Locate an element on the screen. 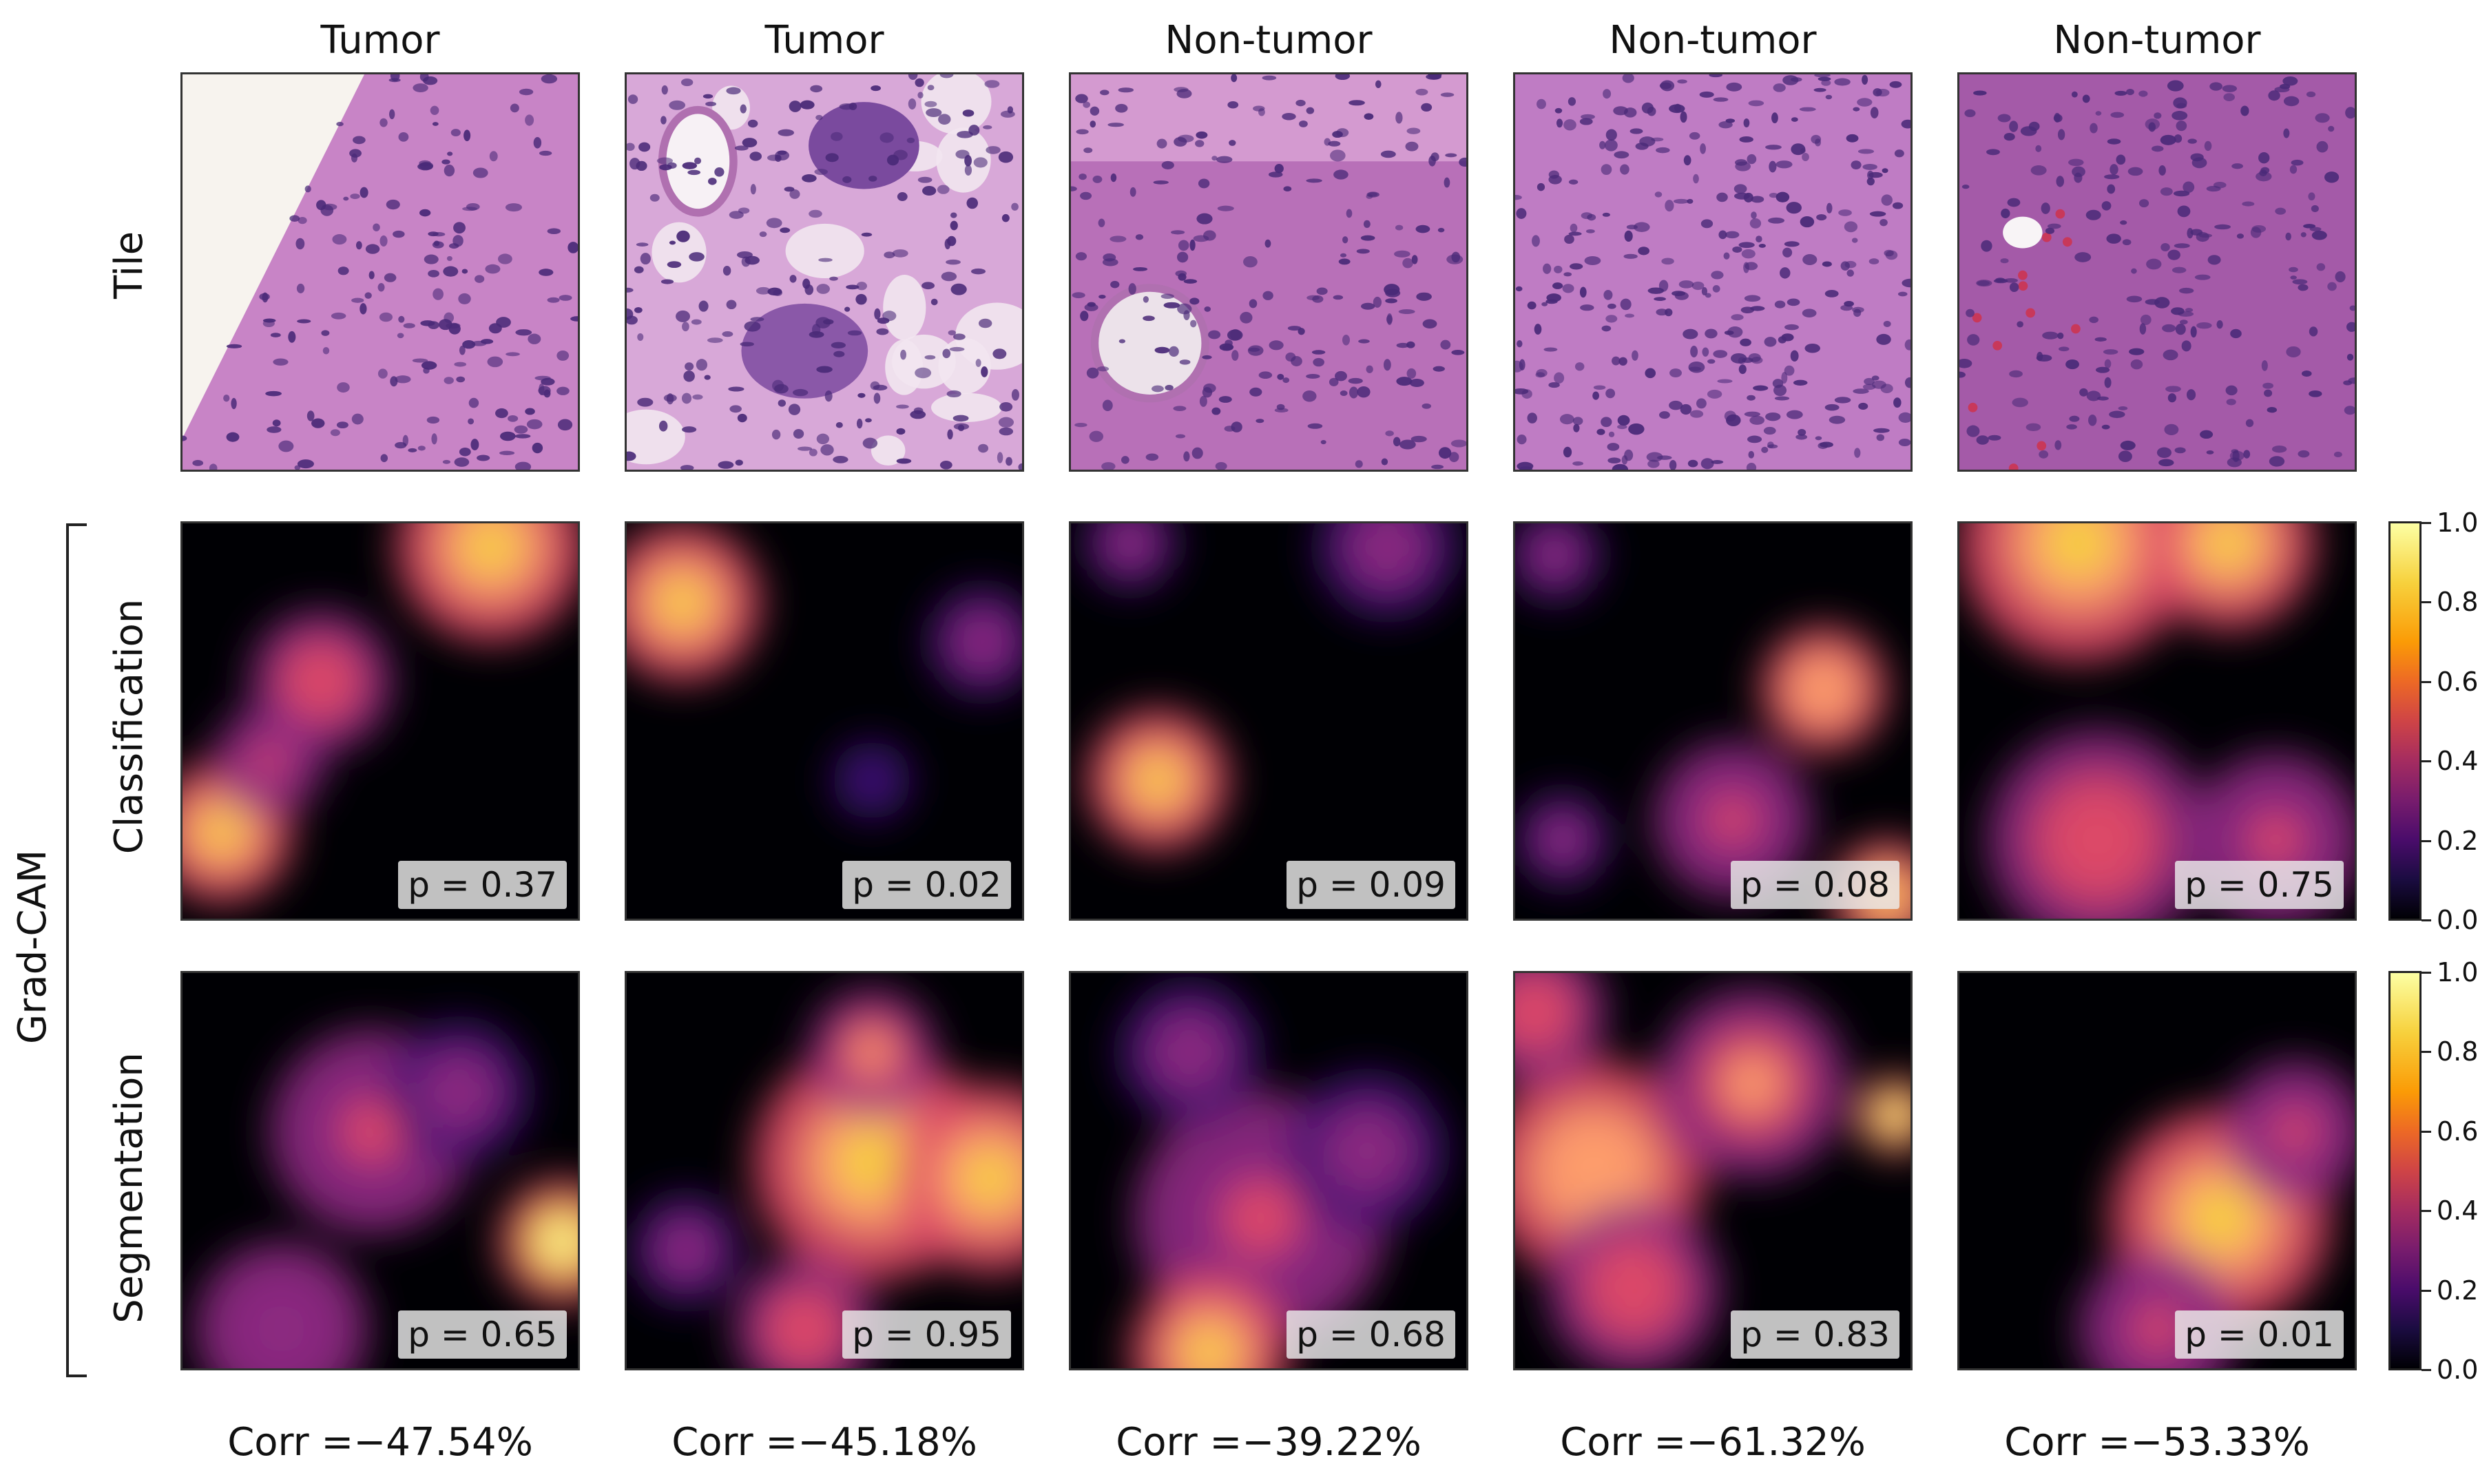 Image resolution: width=2489 pixels, height=1484 pixels. classification-colorbar is located at coordinates (2405, 721).